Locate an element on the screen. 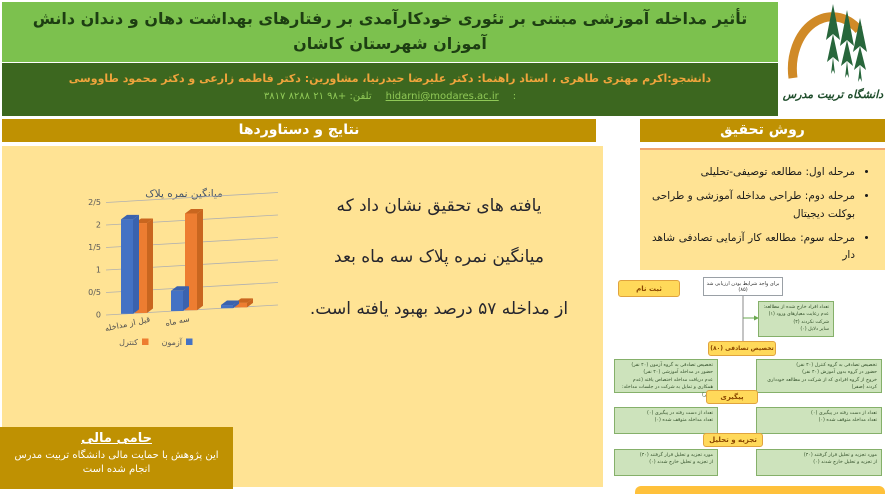 The width and height of the screenshot is (887, 494). flow-followup-test-line: تعداد مداخله متوقف شده (۰) is located at coordinates (683, 421).